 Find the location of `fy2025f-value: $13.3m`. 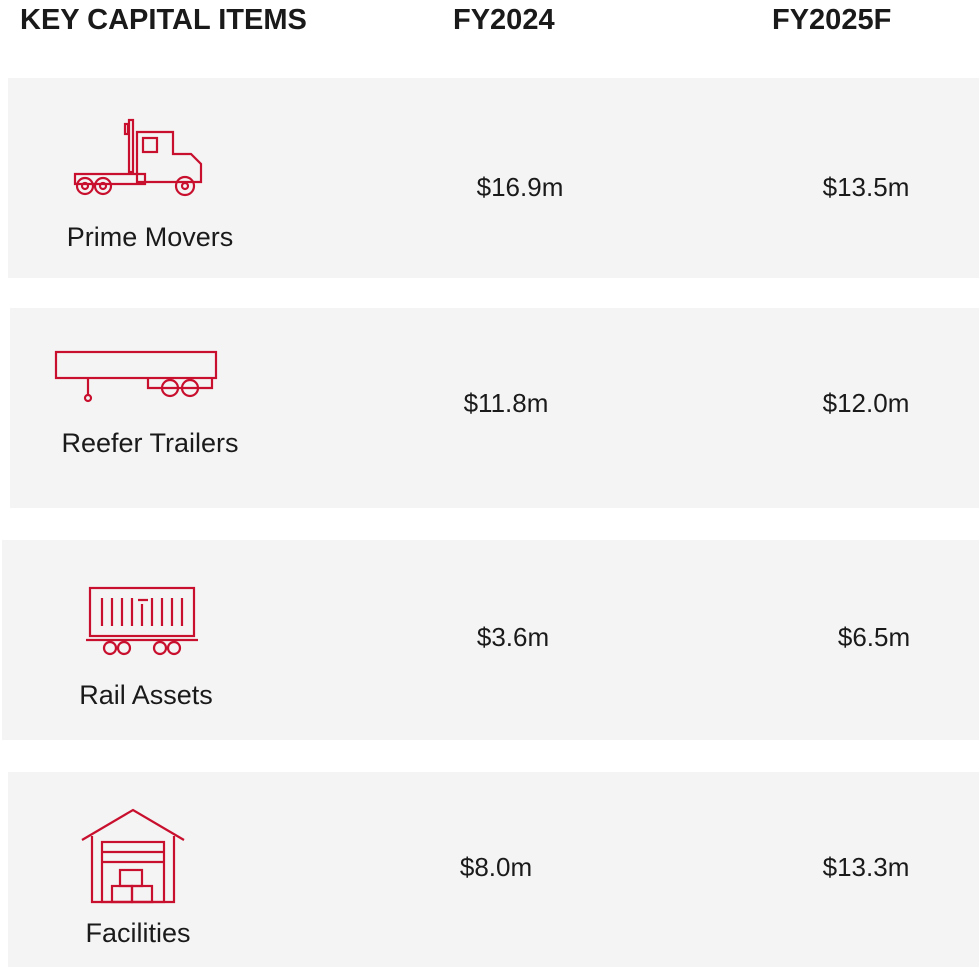

fy2025f-value: $13.3m is located at coordinates (866, 867).